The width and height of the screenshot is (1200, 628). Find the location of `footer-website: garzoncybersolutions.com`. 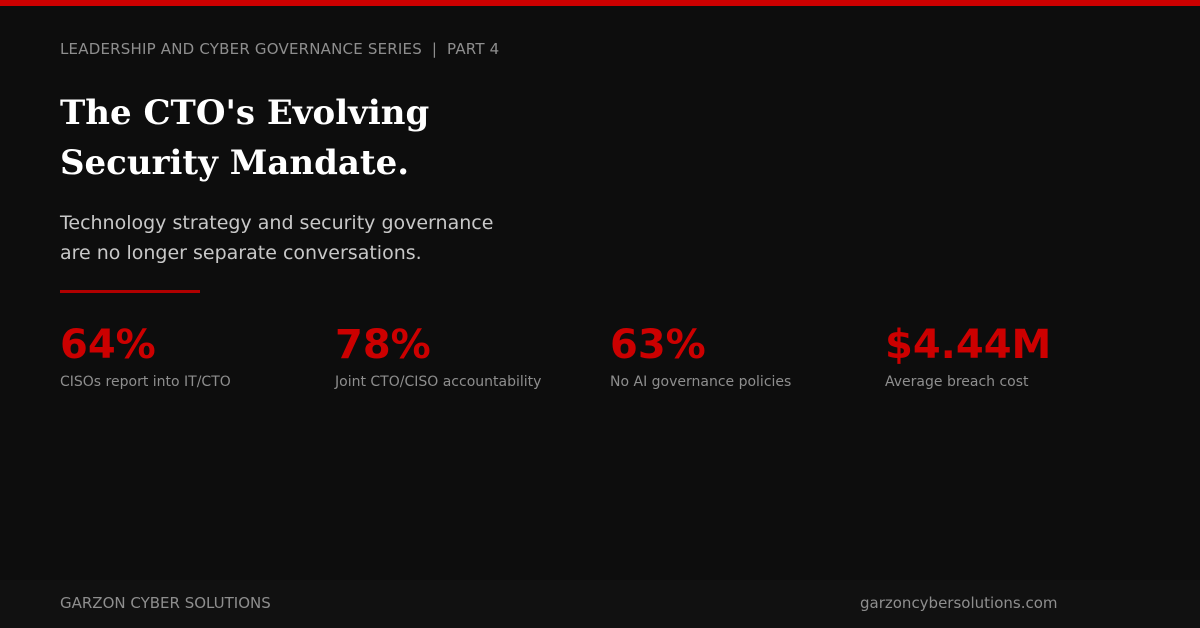

footer-website: garzoncybersolutions.com is located at coordinates (959, 603).